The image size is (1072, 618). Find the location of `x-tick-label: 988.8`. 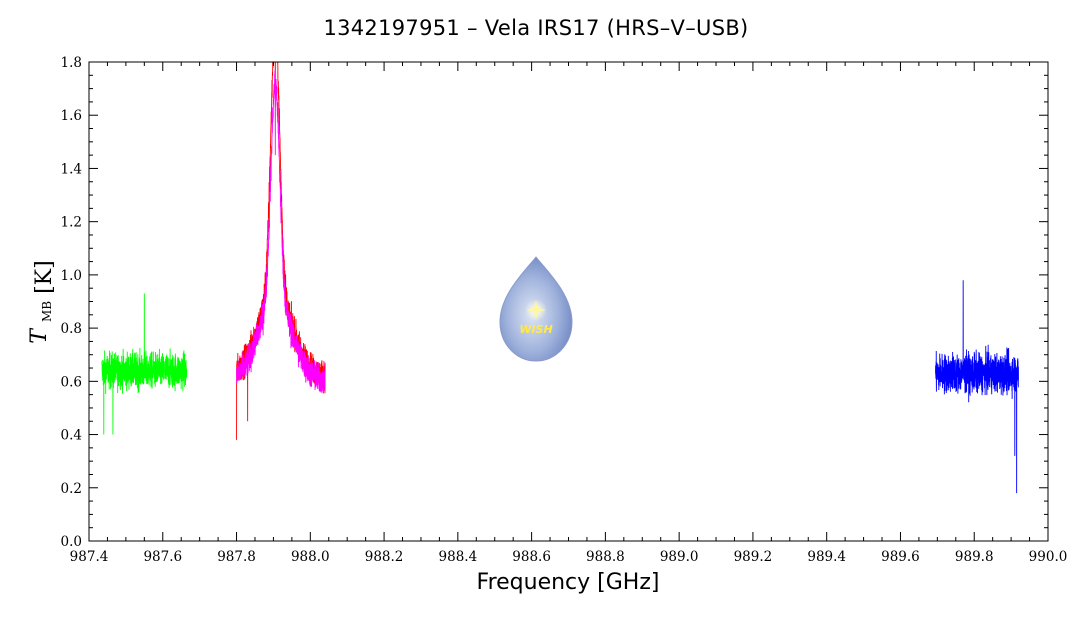

x-tick-label: 988.8 is located at coordinates (605, 557).